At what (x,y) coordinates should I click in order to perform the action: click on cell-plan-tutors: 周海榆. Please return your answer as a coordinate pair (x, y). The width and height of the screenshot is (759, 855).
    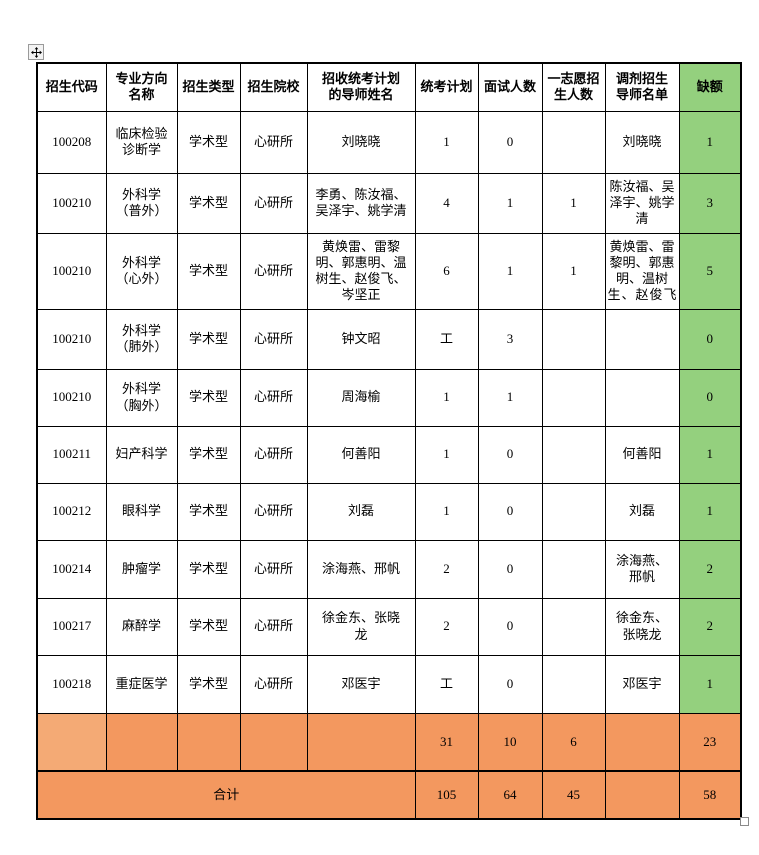
    Looking at the image, I should click on (361, 397).